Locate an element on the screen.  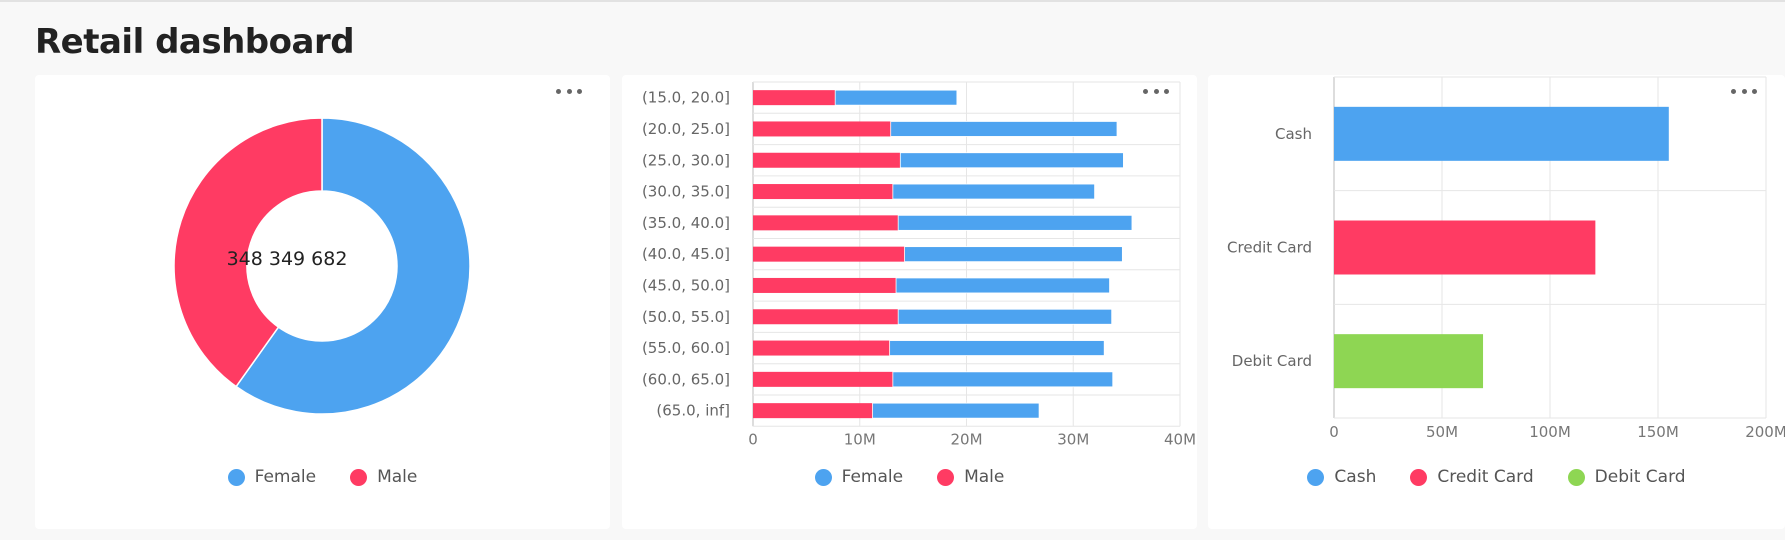
x-tick-label: 100M is located at coordinates (1550, 432).